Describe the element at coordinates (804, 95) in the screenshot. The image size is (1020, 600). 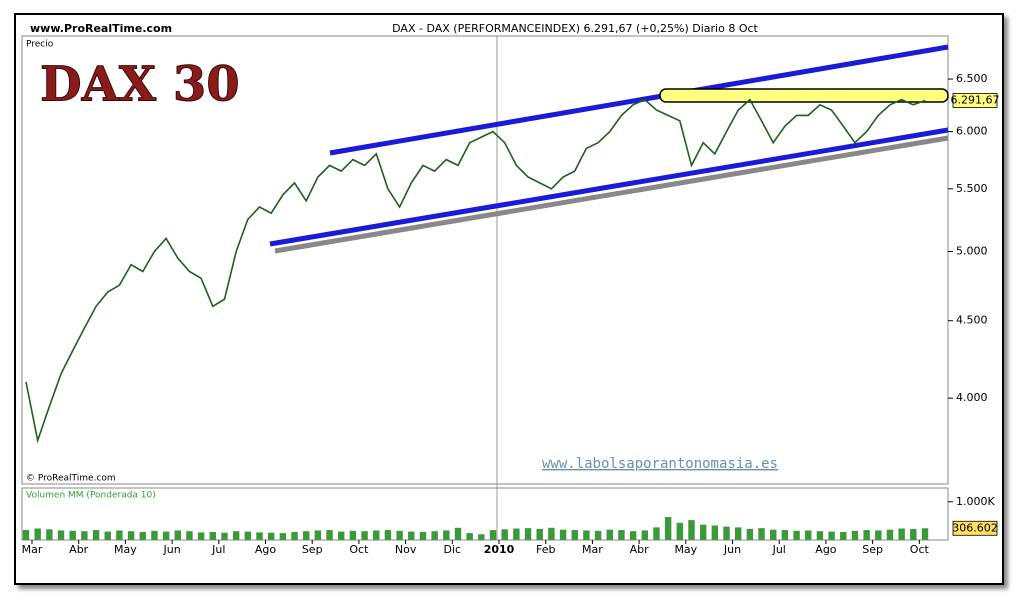
I see `resistance-band` at that location.